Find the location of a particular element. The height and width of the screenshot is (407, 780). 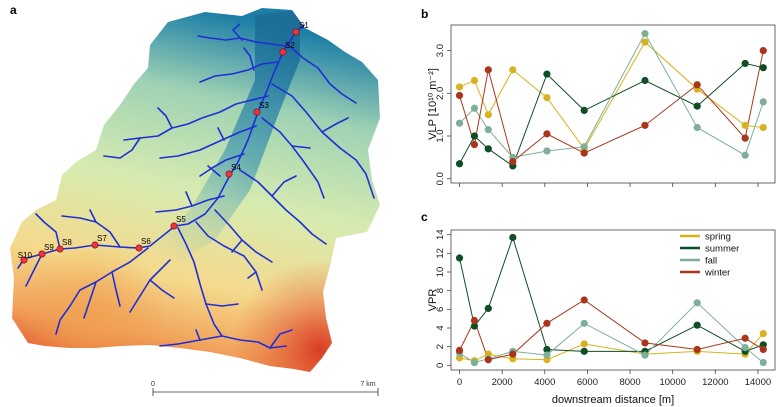

panel-a-label: a is located at coordinates (13, 10).